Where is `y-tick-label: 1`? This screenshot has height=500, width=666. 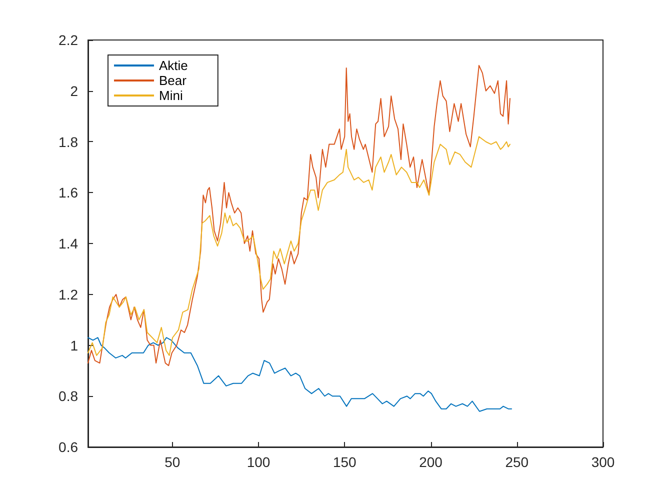 y-tick-label: 1 is located at coordinates (74, 345).